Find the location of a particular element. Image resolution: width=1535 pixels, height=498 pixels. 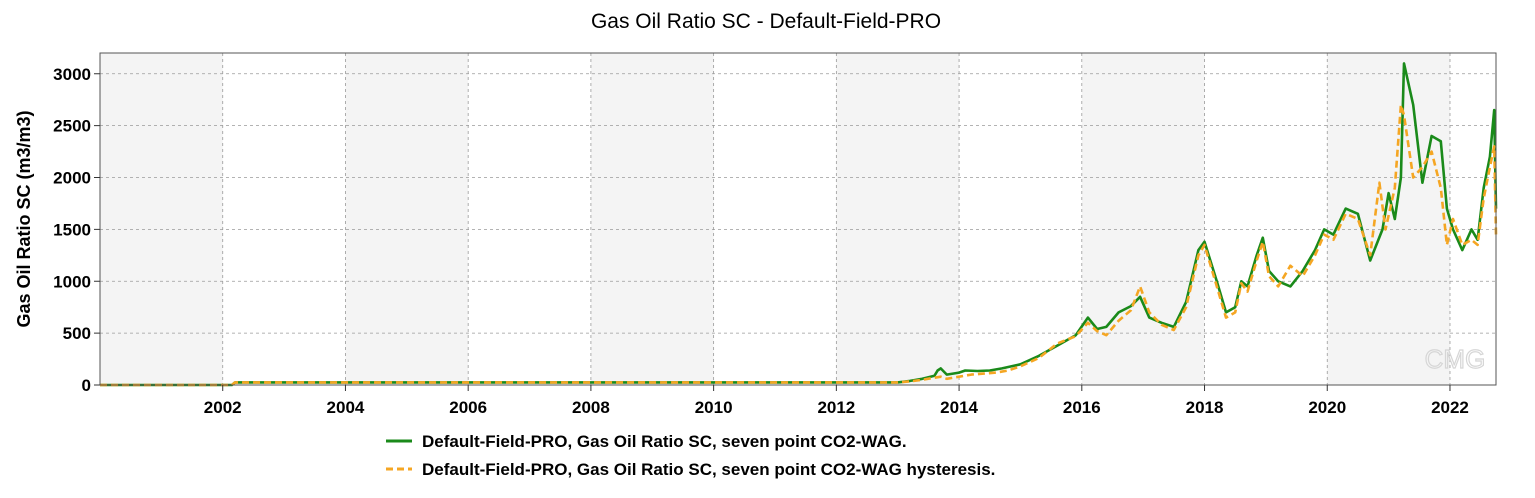

y-tick-label: 1000 is located at coordinates (72, 281).